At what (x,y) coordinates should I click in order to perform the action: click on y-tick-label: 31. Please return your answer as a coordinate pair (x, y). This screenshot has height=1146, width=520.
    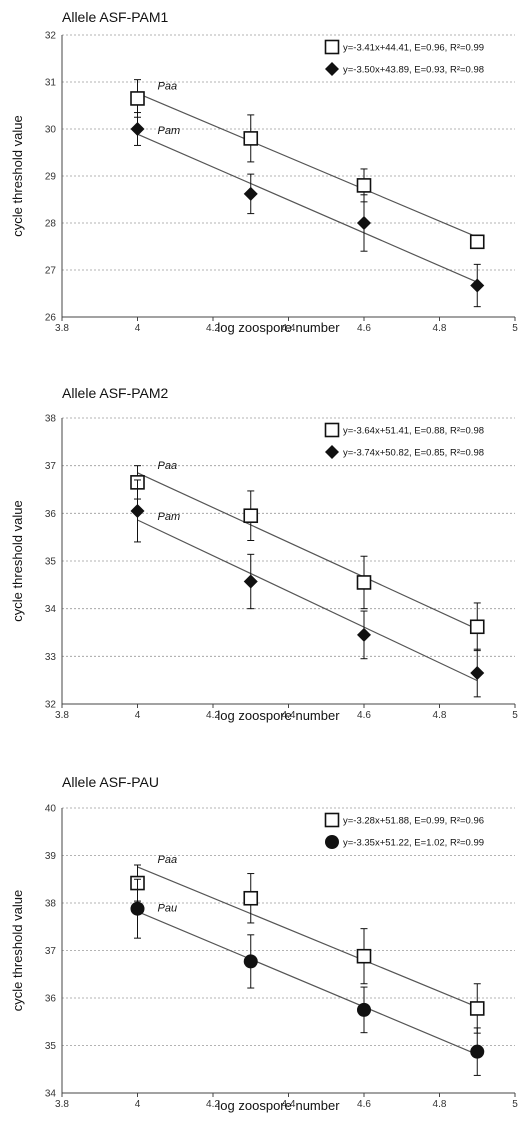
    Looking at the image, I should click on (51, 83).